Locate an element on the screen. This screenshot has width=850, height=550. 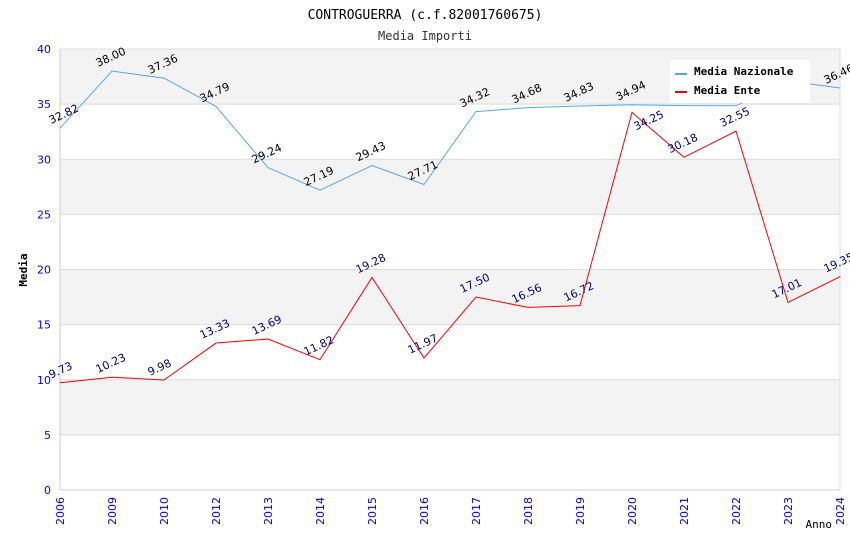
data-label: 32.55 is located at coordinates (735, 117).